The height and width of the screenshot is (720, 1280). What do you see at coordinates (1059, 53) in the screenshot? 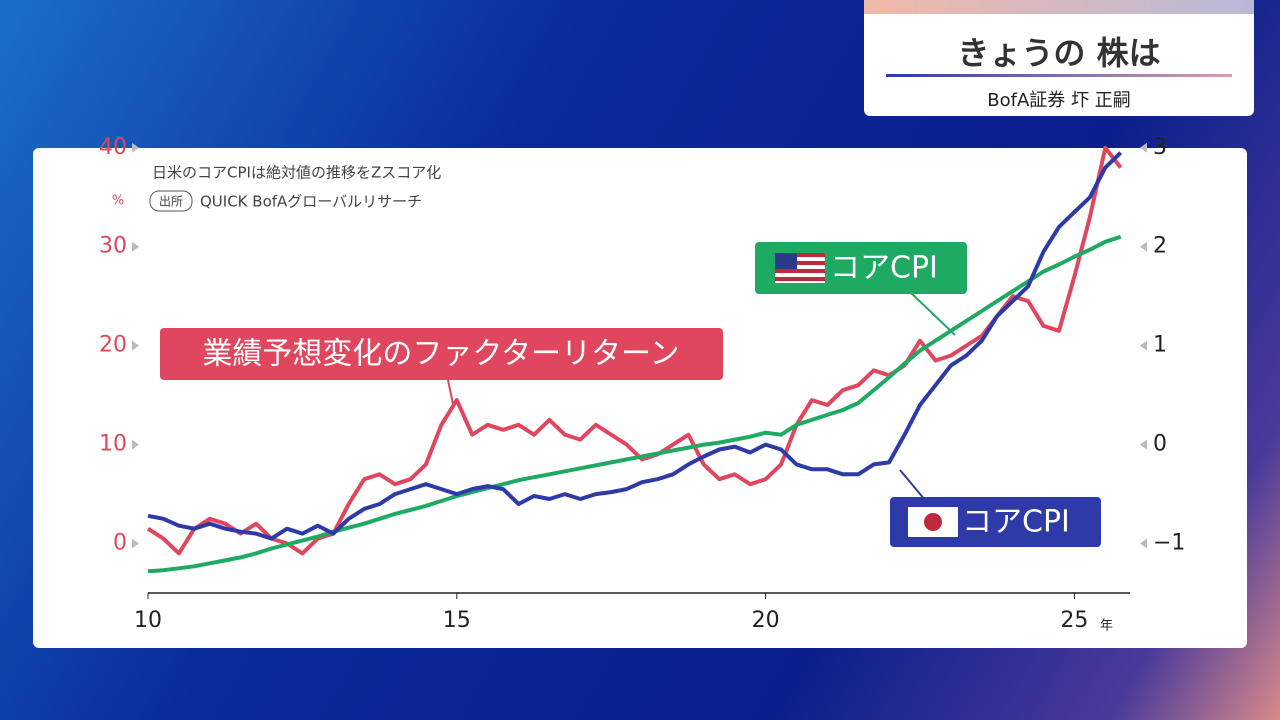
I see `header-title: きょうの 株は` at bounding box center [1059, 53].